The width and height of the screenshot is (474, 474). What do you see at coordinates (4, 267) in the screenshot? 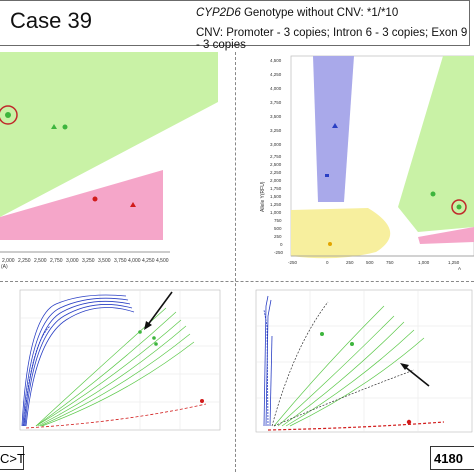
I see `x-unit: (A)` at bounding box center [4, 267].